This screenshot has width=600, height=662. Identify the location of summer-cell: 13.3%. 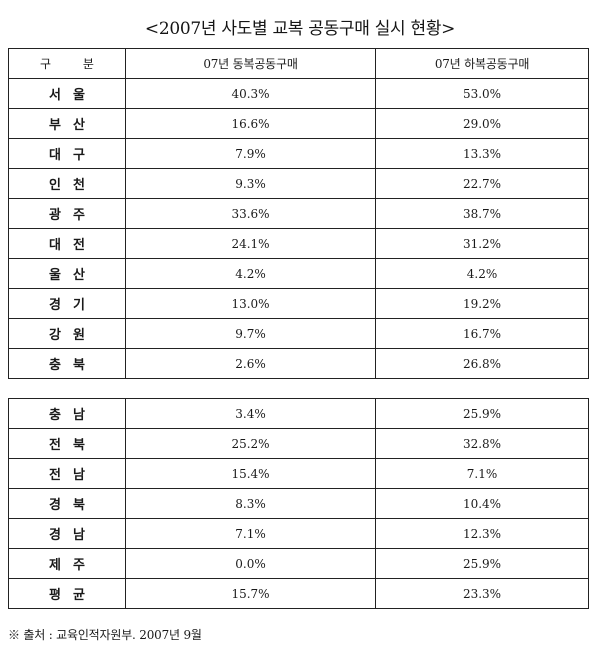
(482, 153).